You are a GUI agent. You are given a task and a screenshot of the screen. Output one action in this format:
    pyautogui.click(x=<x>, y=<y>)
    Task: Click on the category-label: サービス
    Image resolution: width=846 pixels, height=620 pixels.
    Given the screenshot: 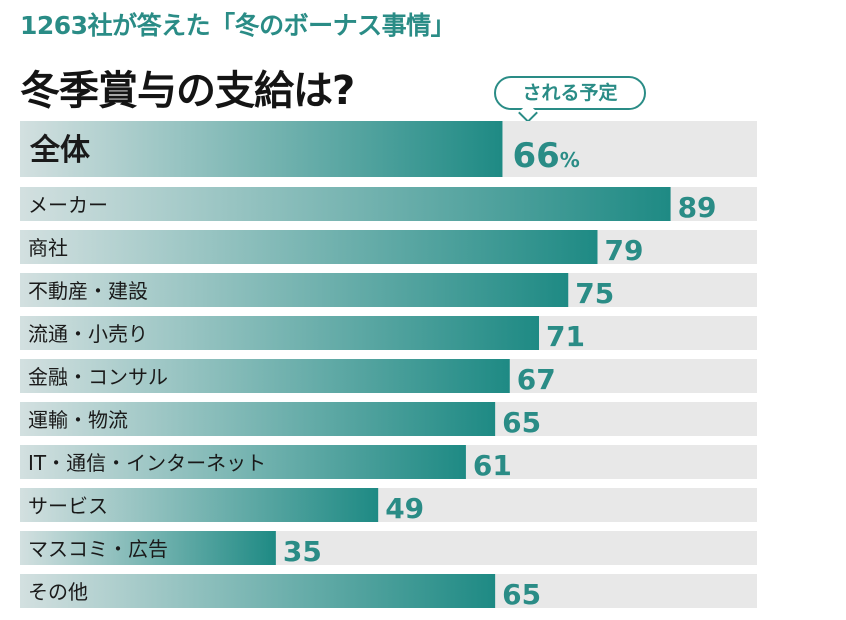 What is the action you would take?
    pyautogui.click(x=68, y=506)
    